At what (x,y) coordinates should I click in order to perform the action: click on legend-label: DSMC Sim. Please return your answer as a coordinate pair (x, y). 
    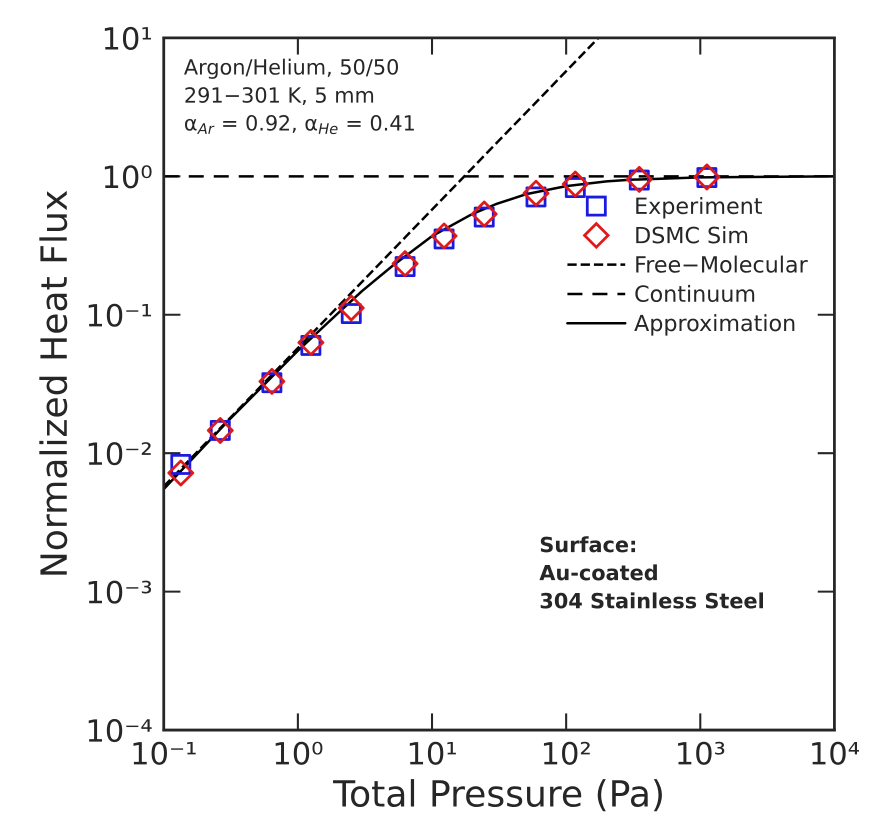
    Looking at the image, I should click on (692, 235).